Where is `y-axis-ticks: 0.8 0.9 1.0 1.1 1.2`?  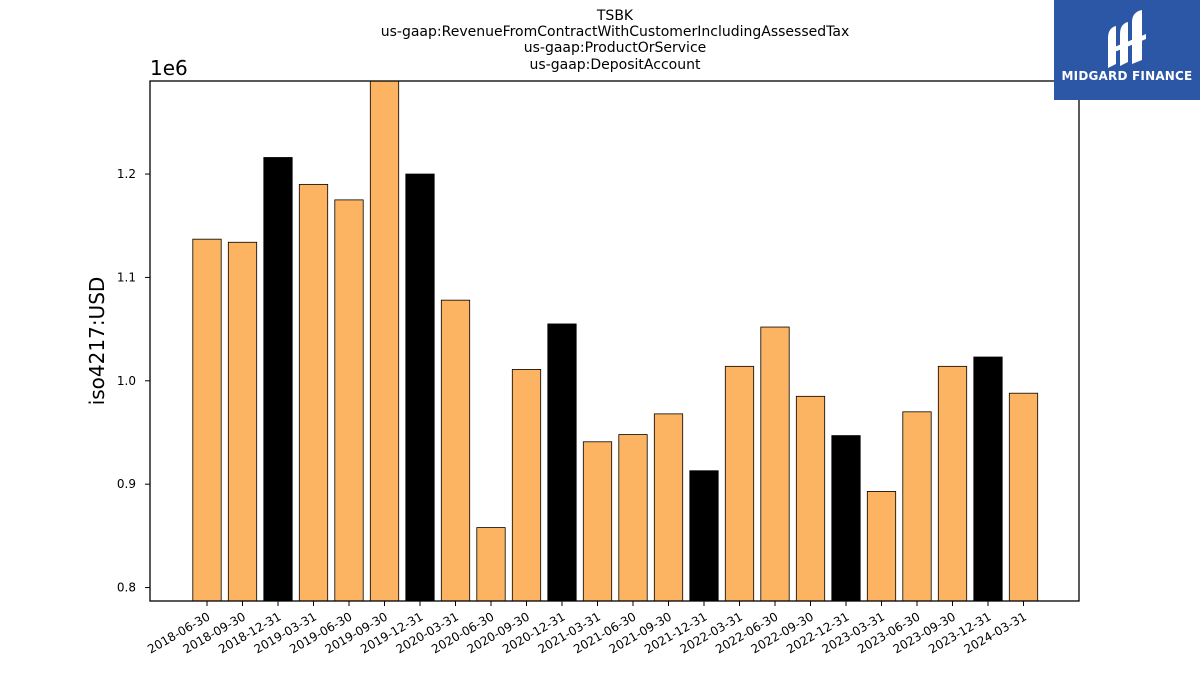
y-axis-ticks: 0.8 0.9 1.0 1.1 1.2 is located at coordinates (133, 381).